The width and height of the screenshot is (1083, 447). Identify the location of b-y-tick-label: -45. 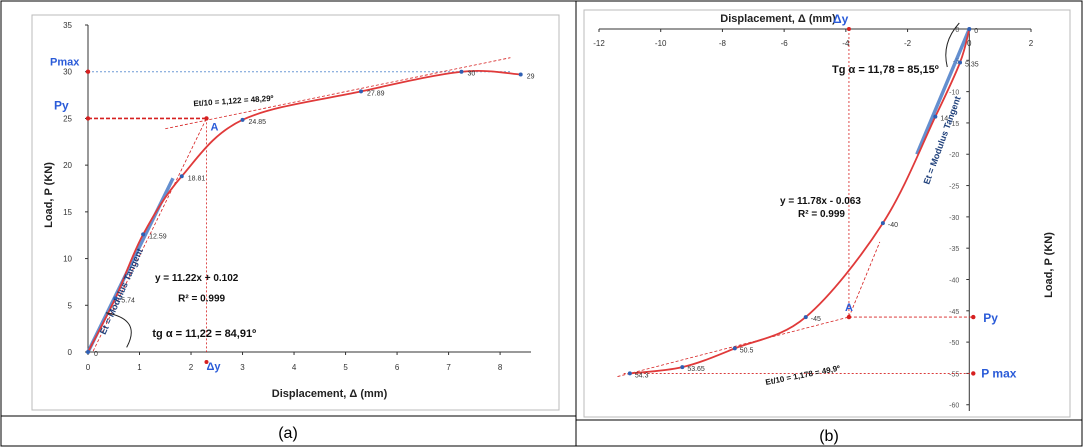
(954, 312).